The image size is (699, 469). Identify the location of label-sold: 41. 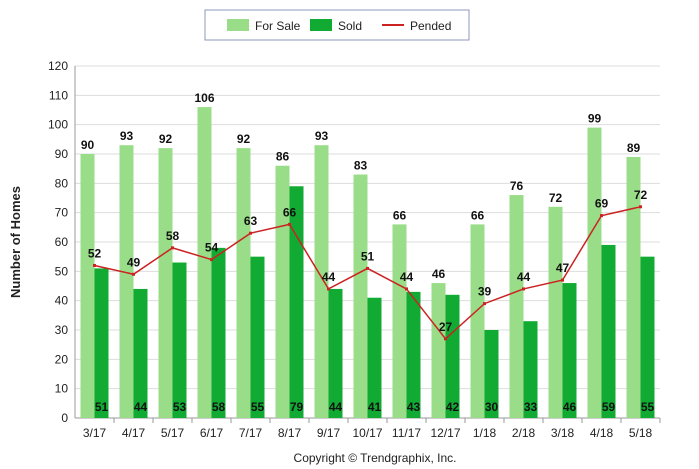
(375, 407).